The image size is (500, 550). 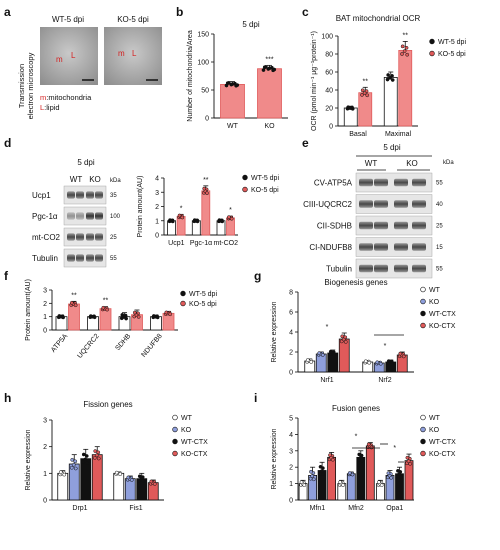 I want to click on y-tick-label: 100, so click(x=327, y=37).